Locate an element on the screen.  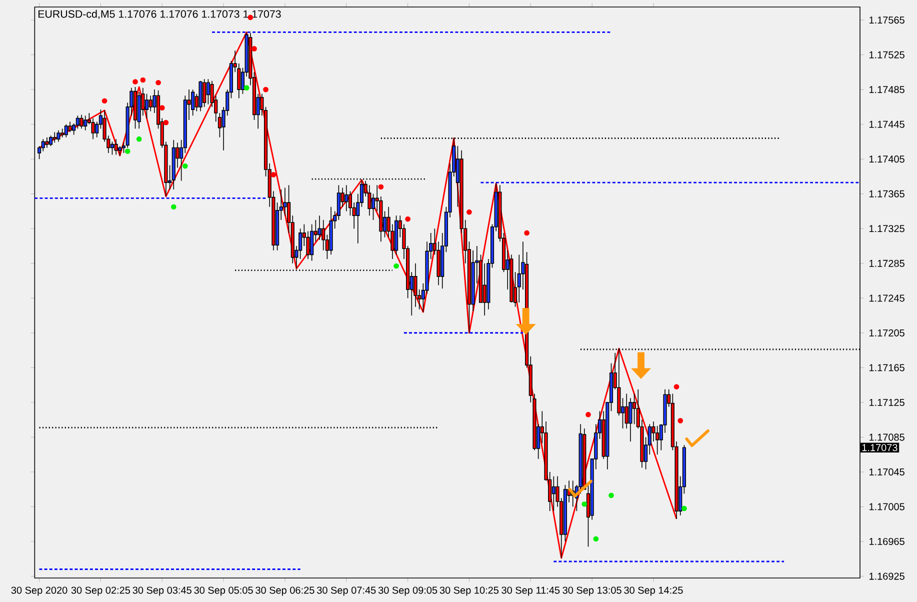
y-tick-label: 1.16925 is located at coordinates (886, 576).